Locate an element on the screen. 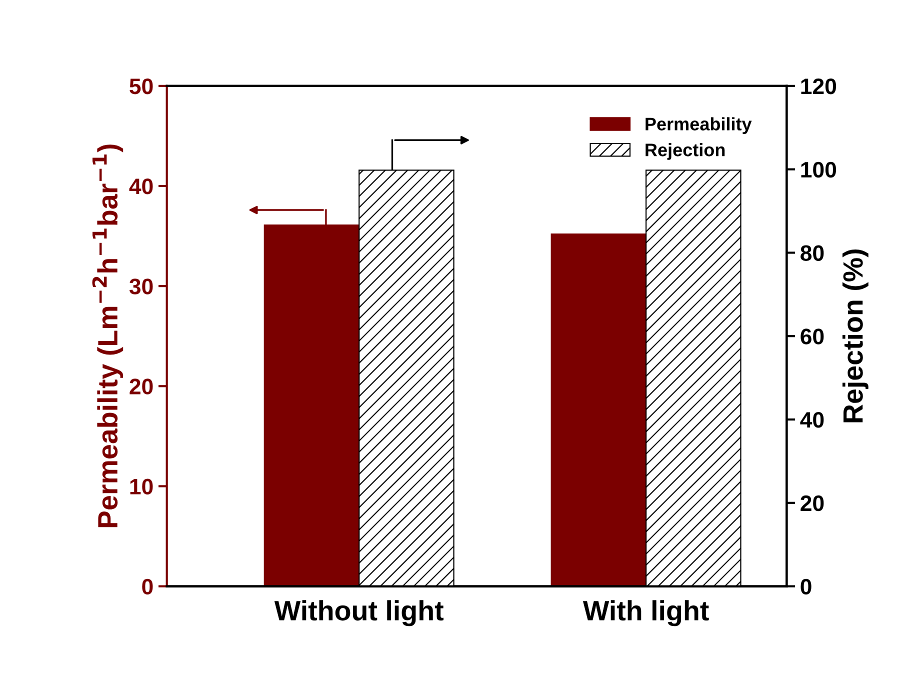 This screenshot has width=897, height=693. y2-tick-label: 40 is located at coordinates (812, 420).